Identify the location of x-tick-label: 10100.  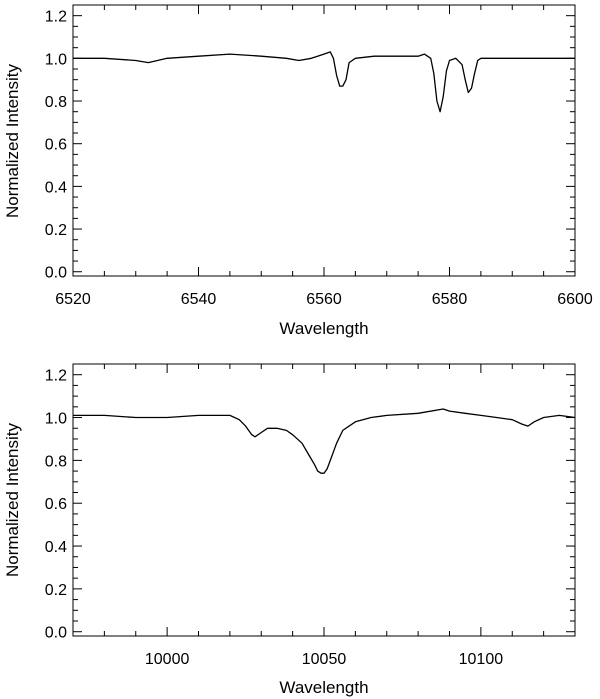
(481, 659).